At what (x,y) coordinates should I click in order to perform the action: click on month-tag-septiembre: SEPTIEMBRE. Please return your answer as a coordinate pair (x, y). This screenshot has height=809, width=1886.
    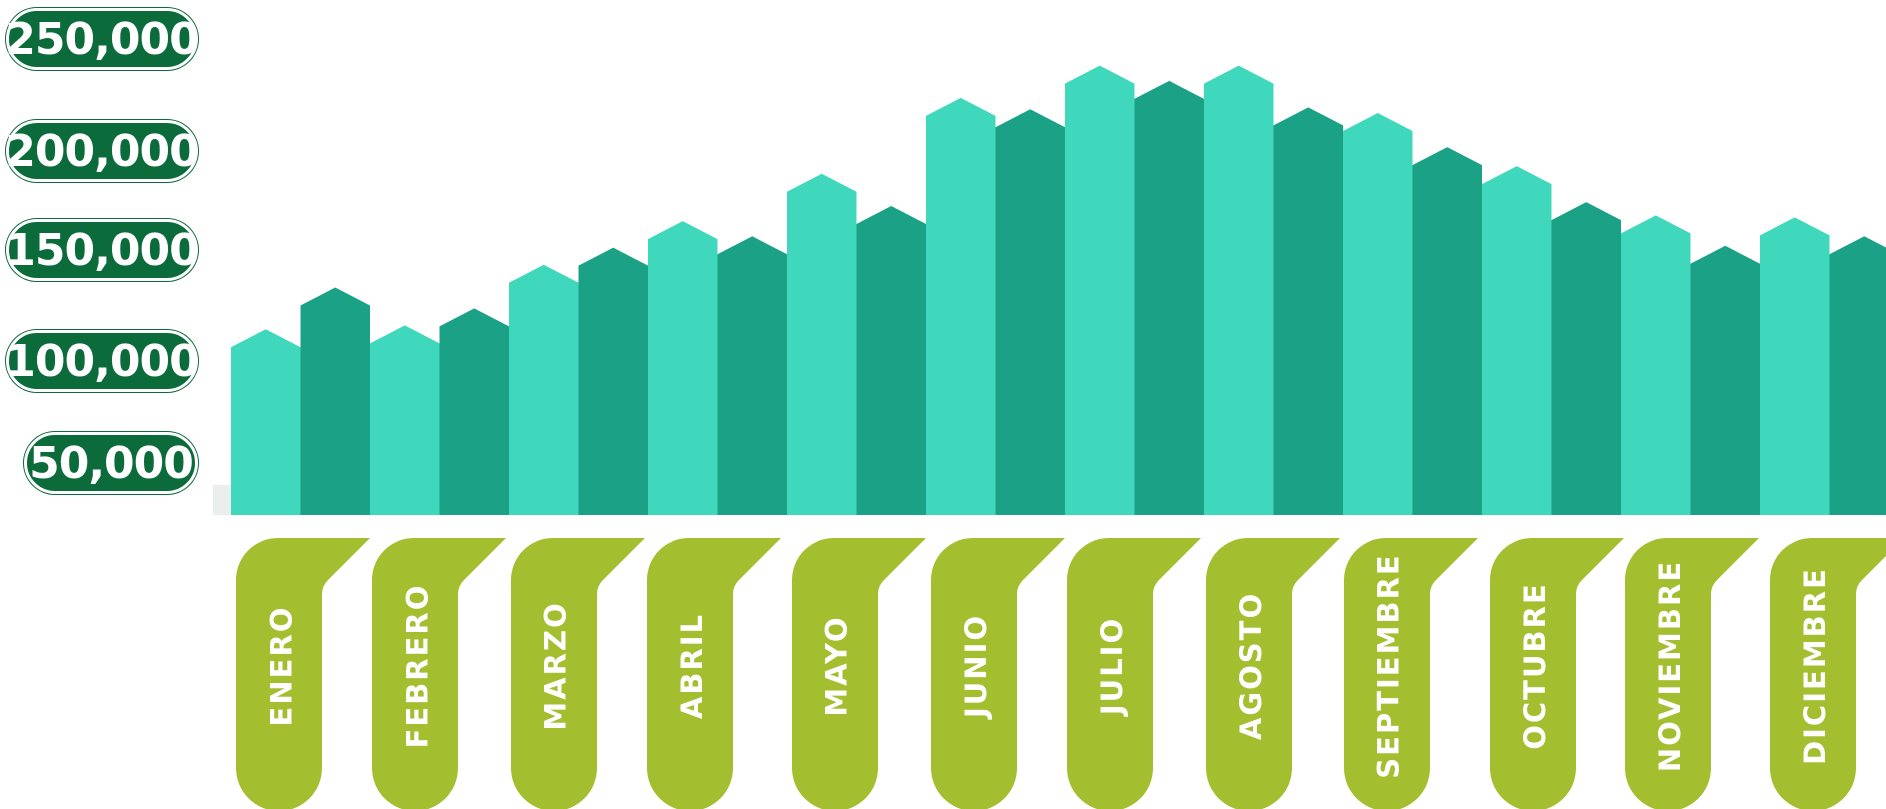
    Looking at the image, I should click on (1417, 673).